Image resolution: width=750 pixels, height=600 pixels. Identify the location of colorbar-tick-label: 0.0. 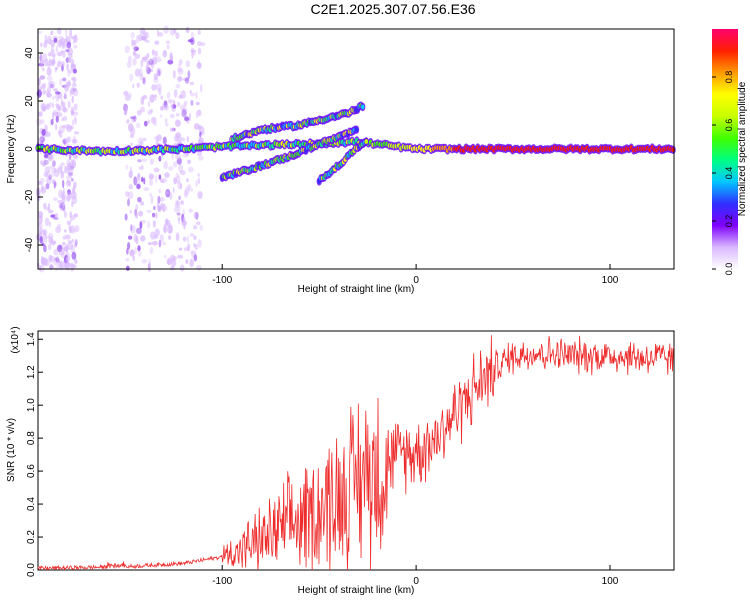
(729, 269).